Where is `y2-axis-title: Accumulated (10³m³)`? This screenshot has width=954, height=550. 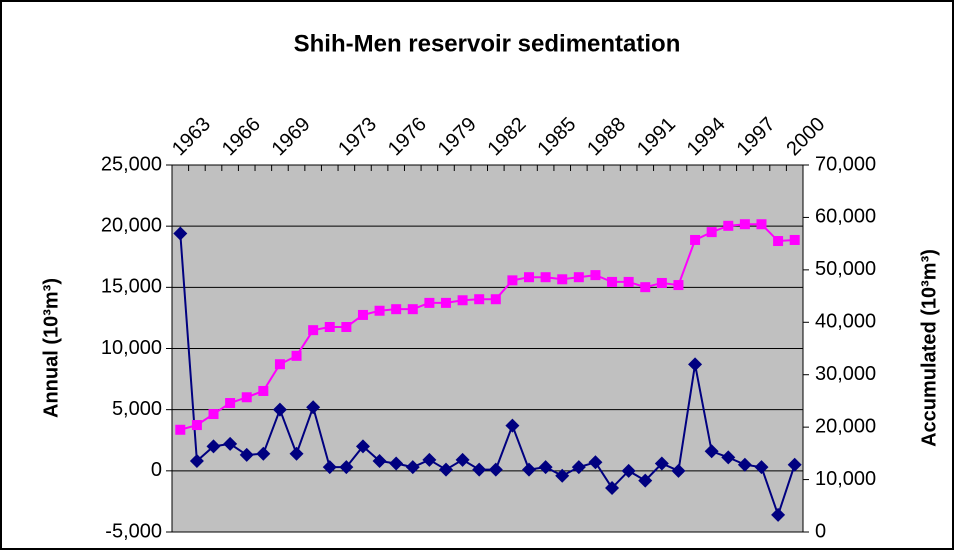
y2-axis-title: Accumulated (10³m³) is located at coordinates (929, 348).